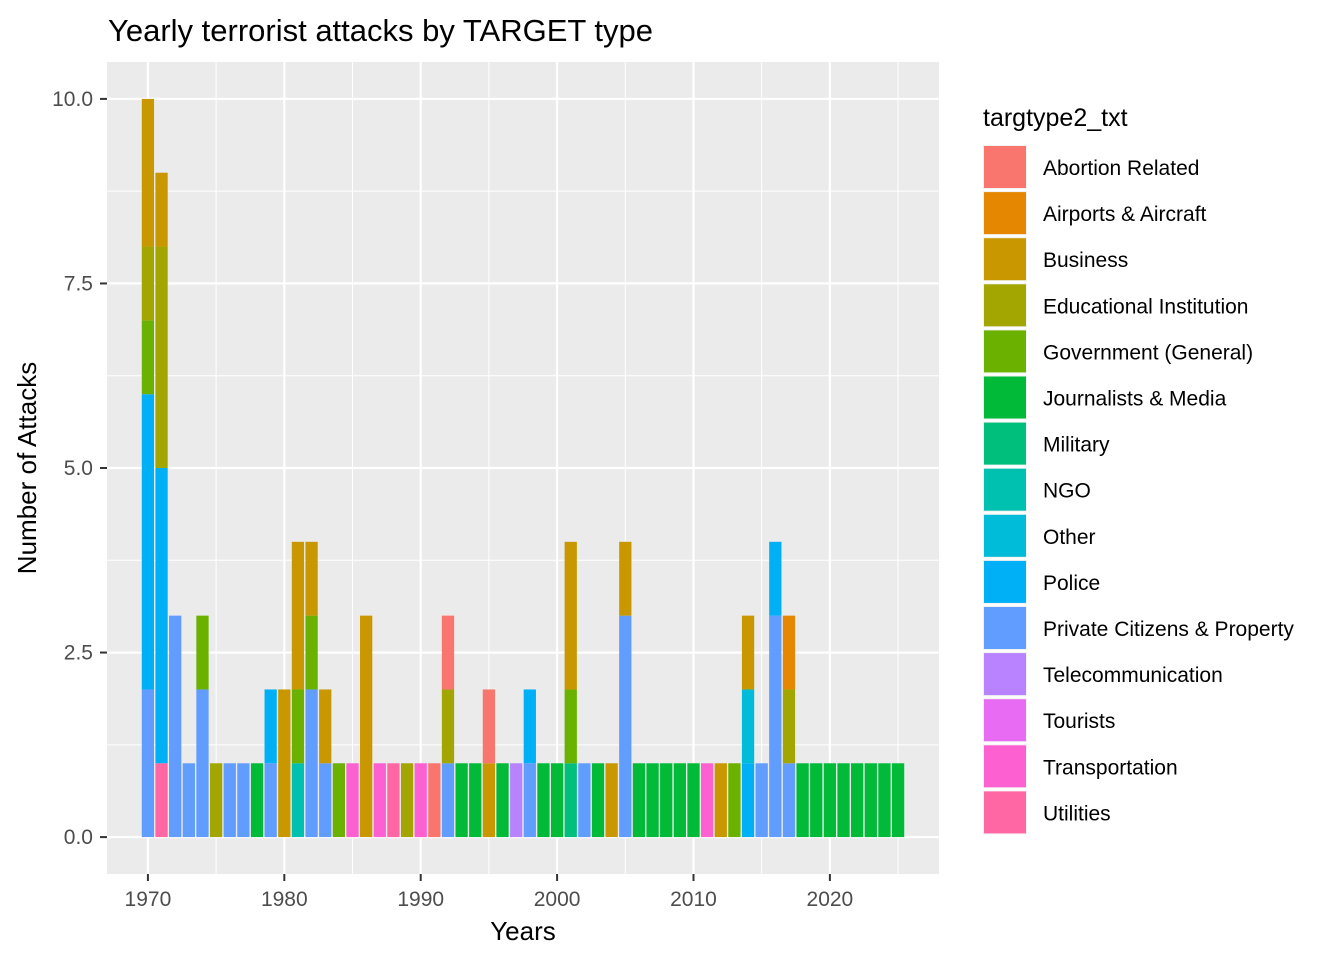 The width and height of the screenshot is (1344, 965). I want to click on x-tick-label: 1990, so click(420, 899).